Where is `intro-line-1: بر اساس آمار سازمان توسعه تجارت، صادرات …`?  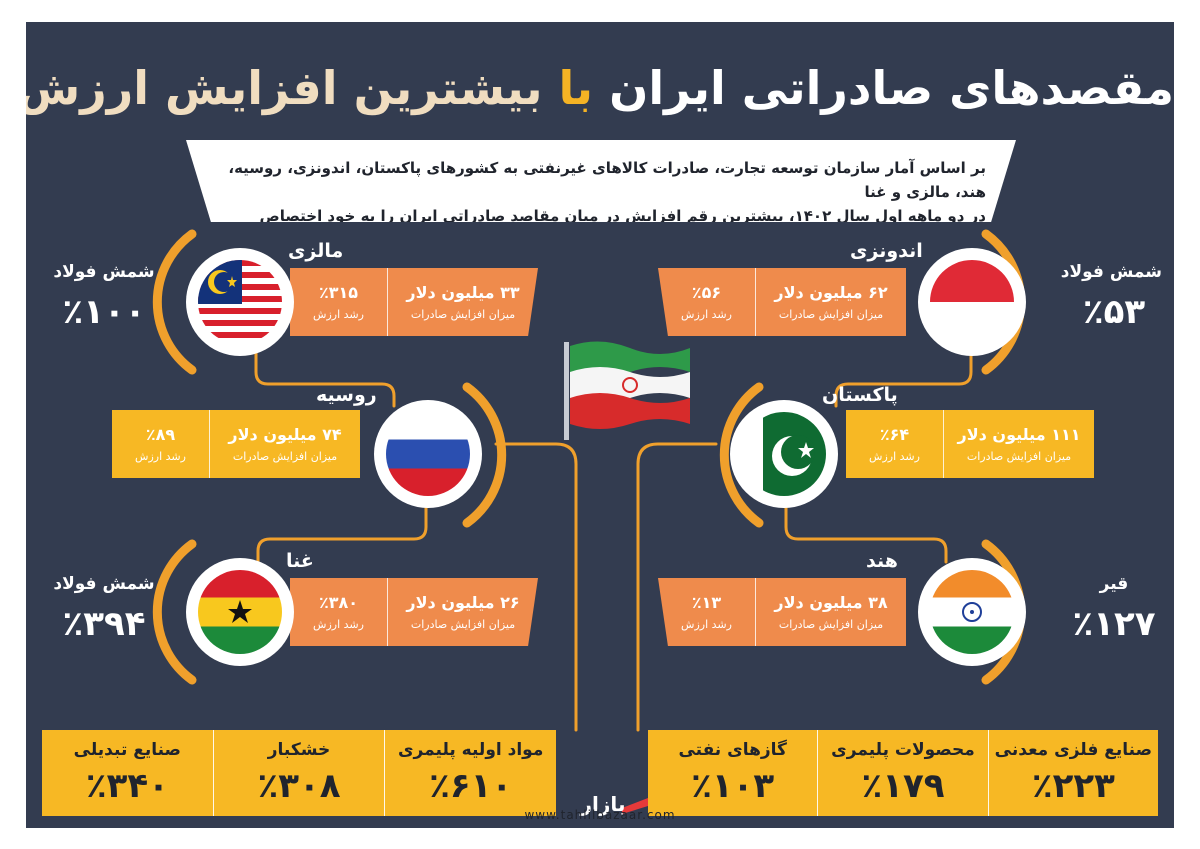
intro-line-1: بر اساس آمار سازمان توسعه تجارت، صادرات … is located at coordinates (607, 180).